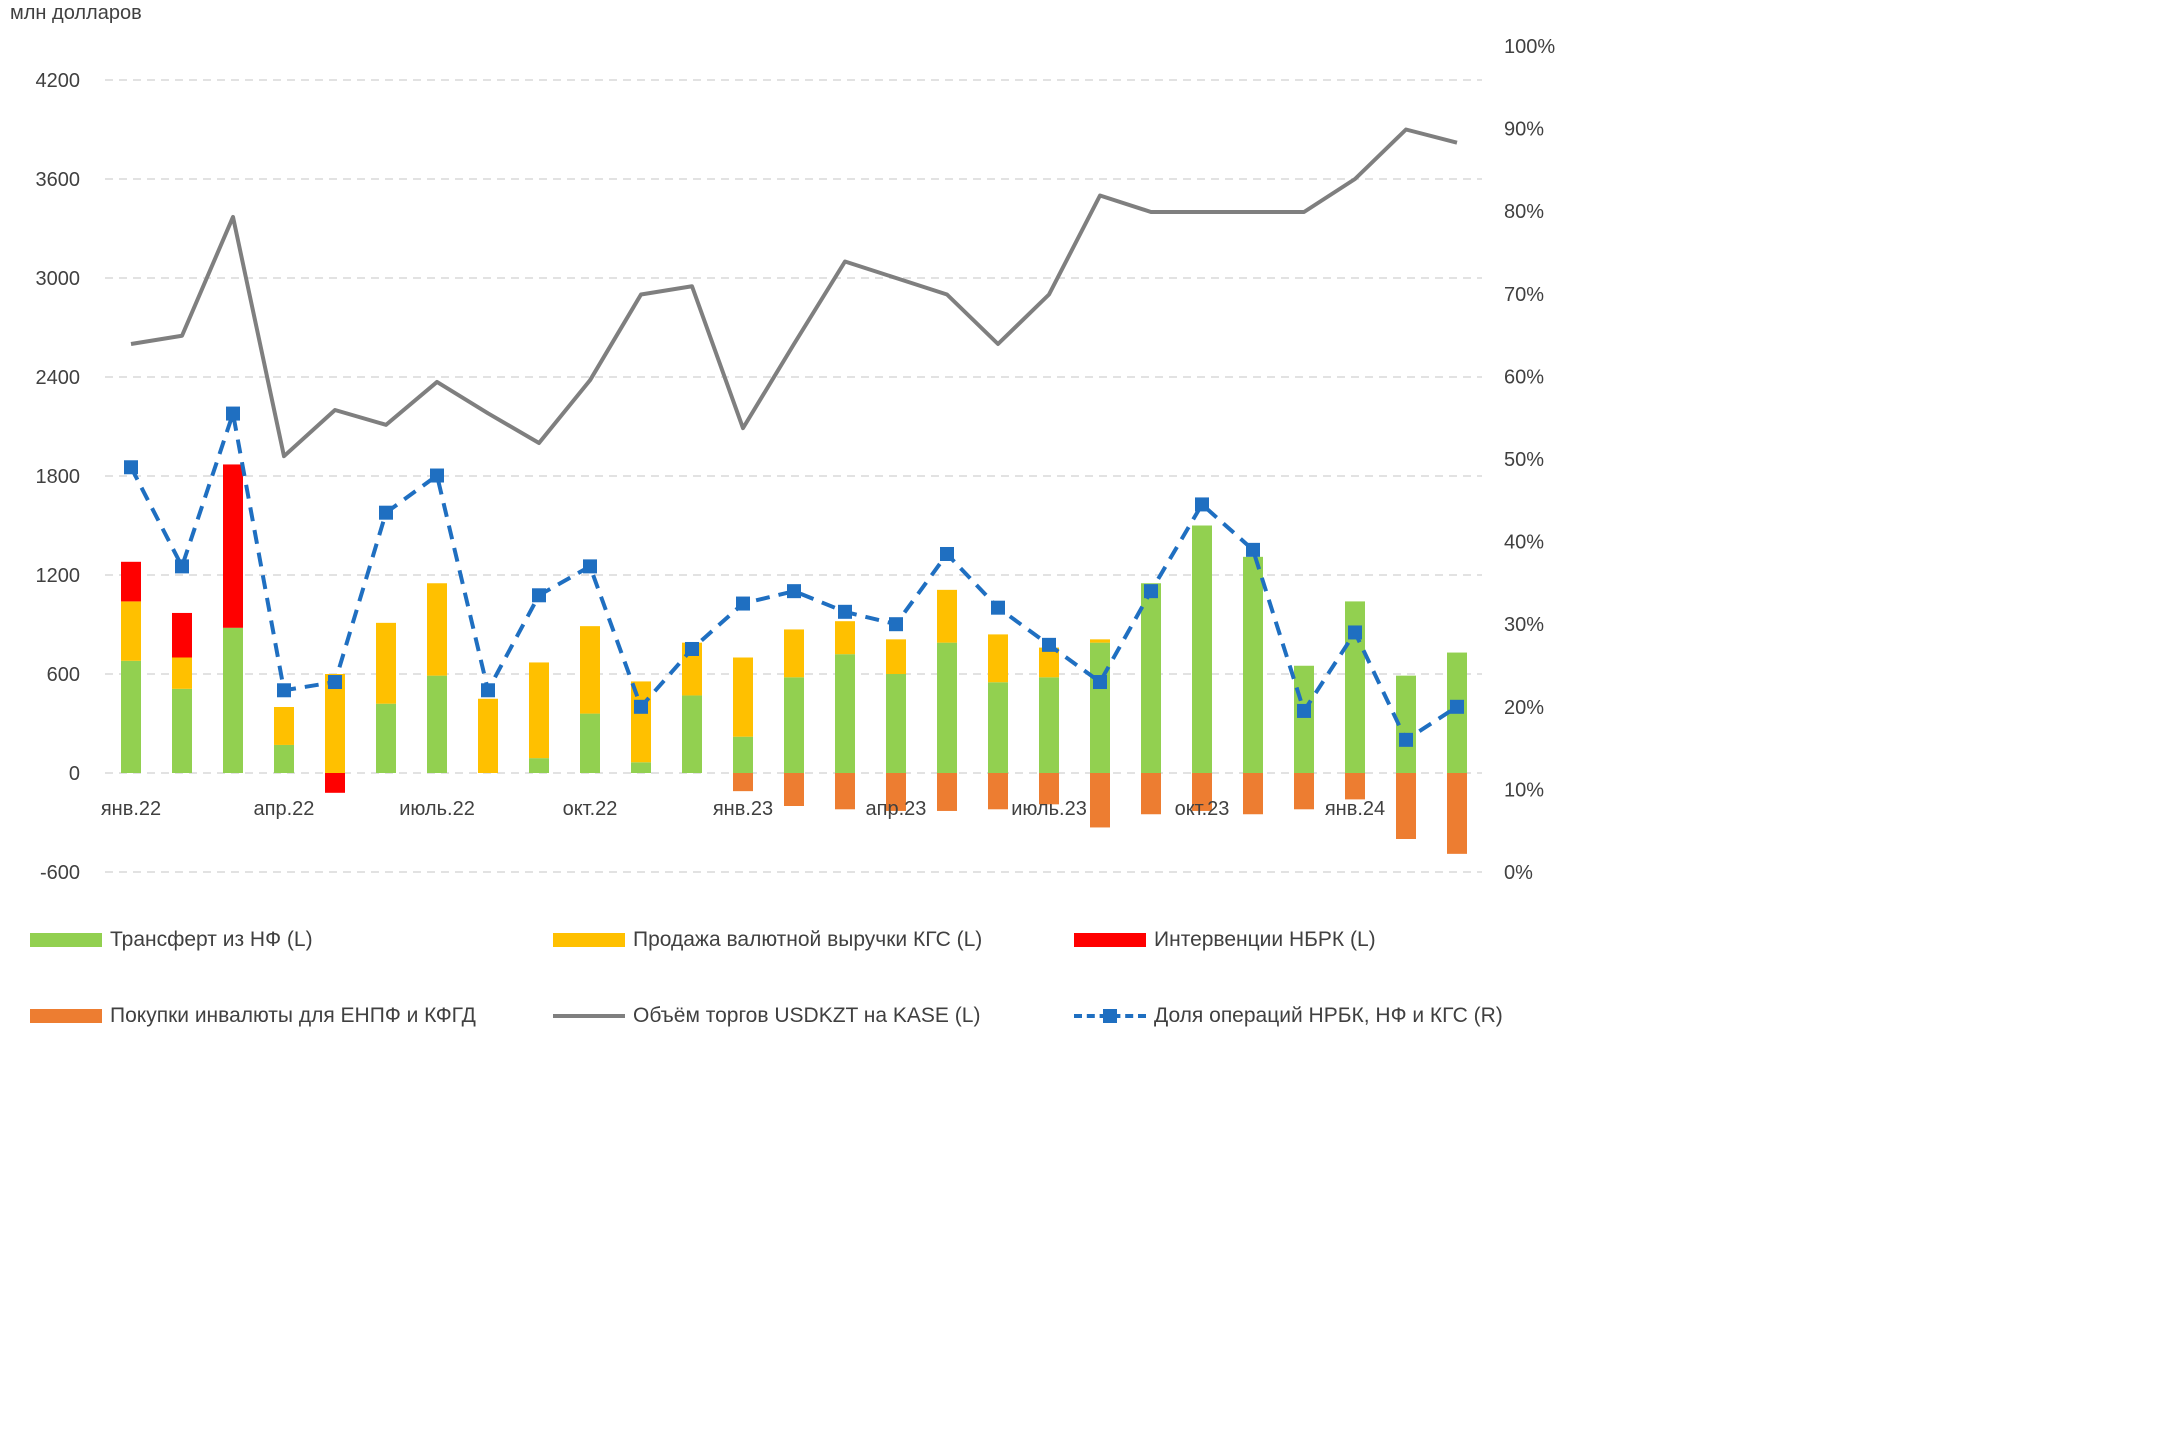 This screenshot has height=1435, width=2160. What do you see at coordinates (1355, 809) in the screenshot?
I see `x-tick-label: янв.24` at bounding box center [1355, 809].